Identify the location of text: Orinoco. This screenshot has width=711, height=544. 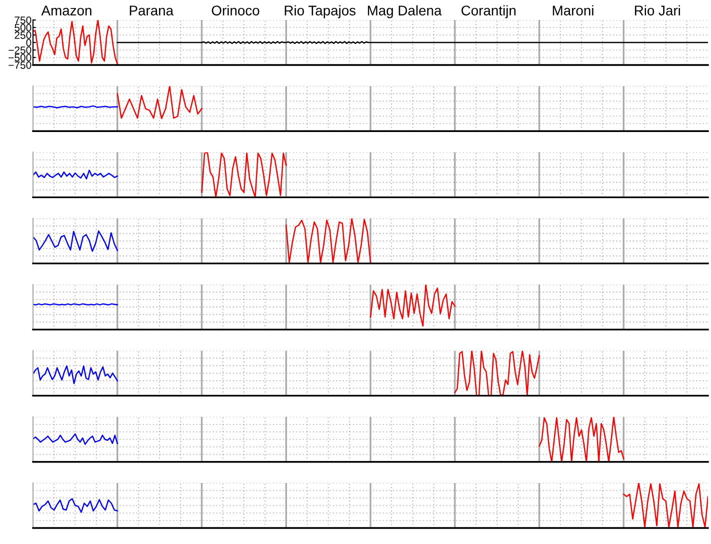
(236, 10).